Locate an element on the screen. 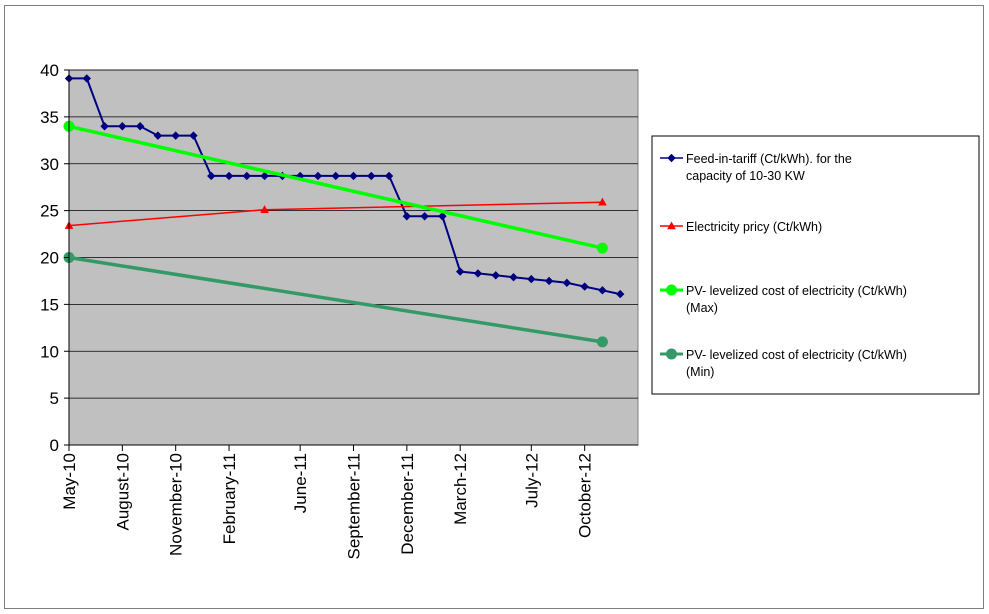 This screenshot has width=989, height=614. x-tick-label: October-12 is located at coordinates (585, 495).